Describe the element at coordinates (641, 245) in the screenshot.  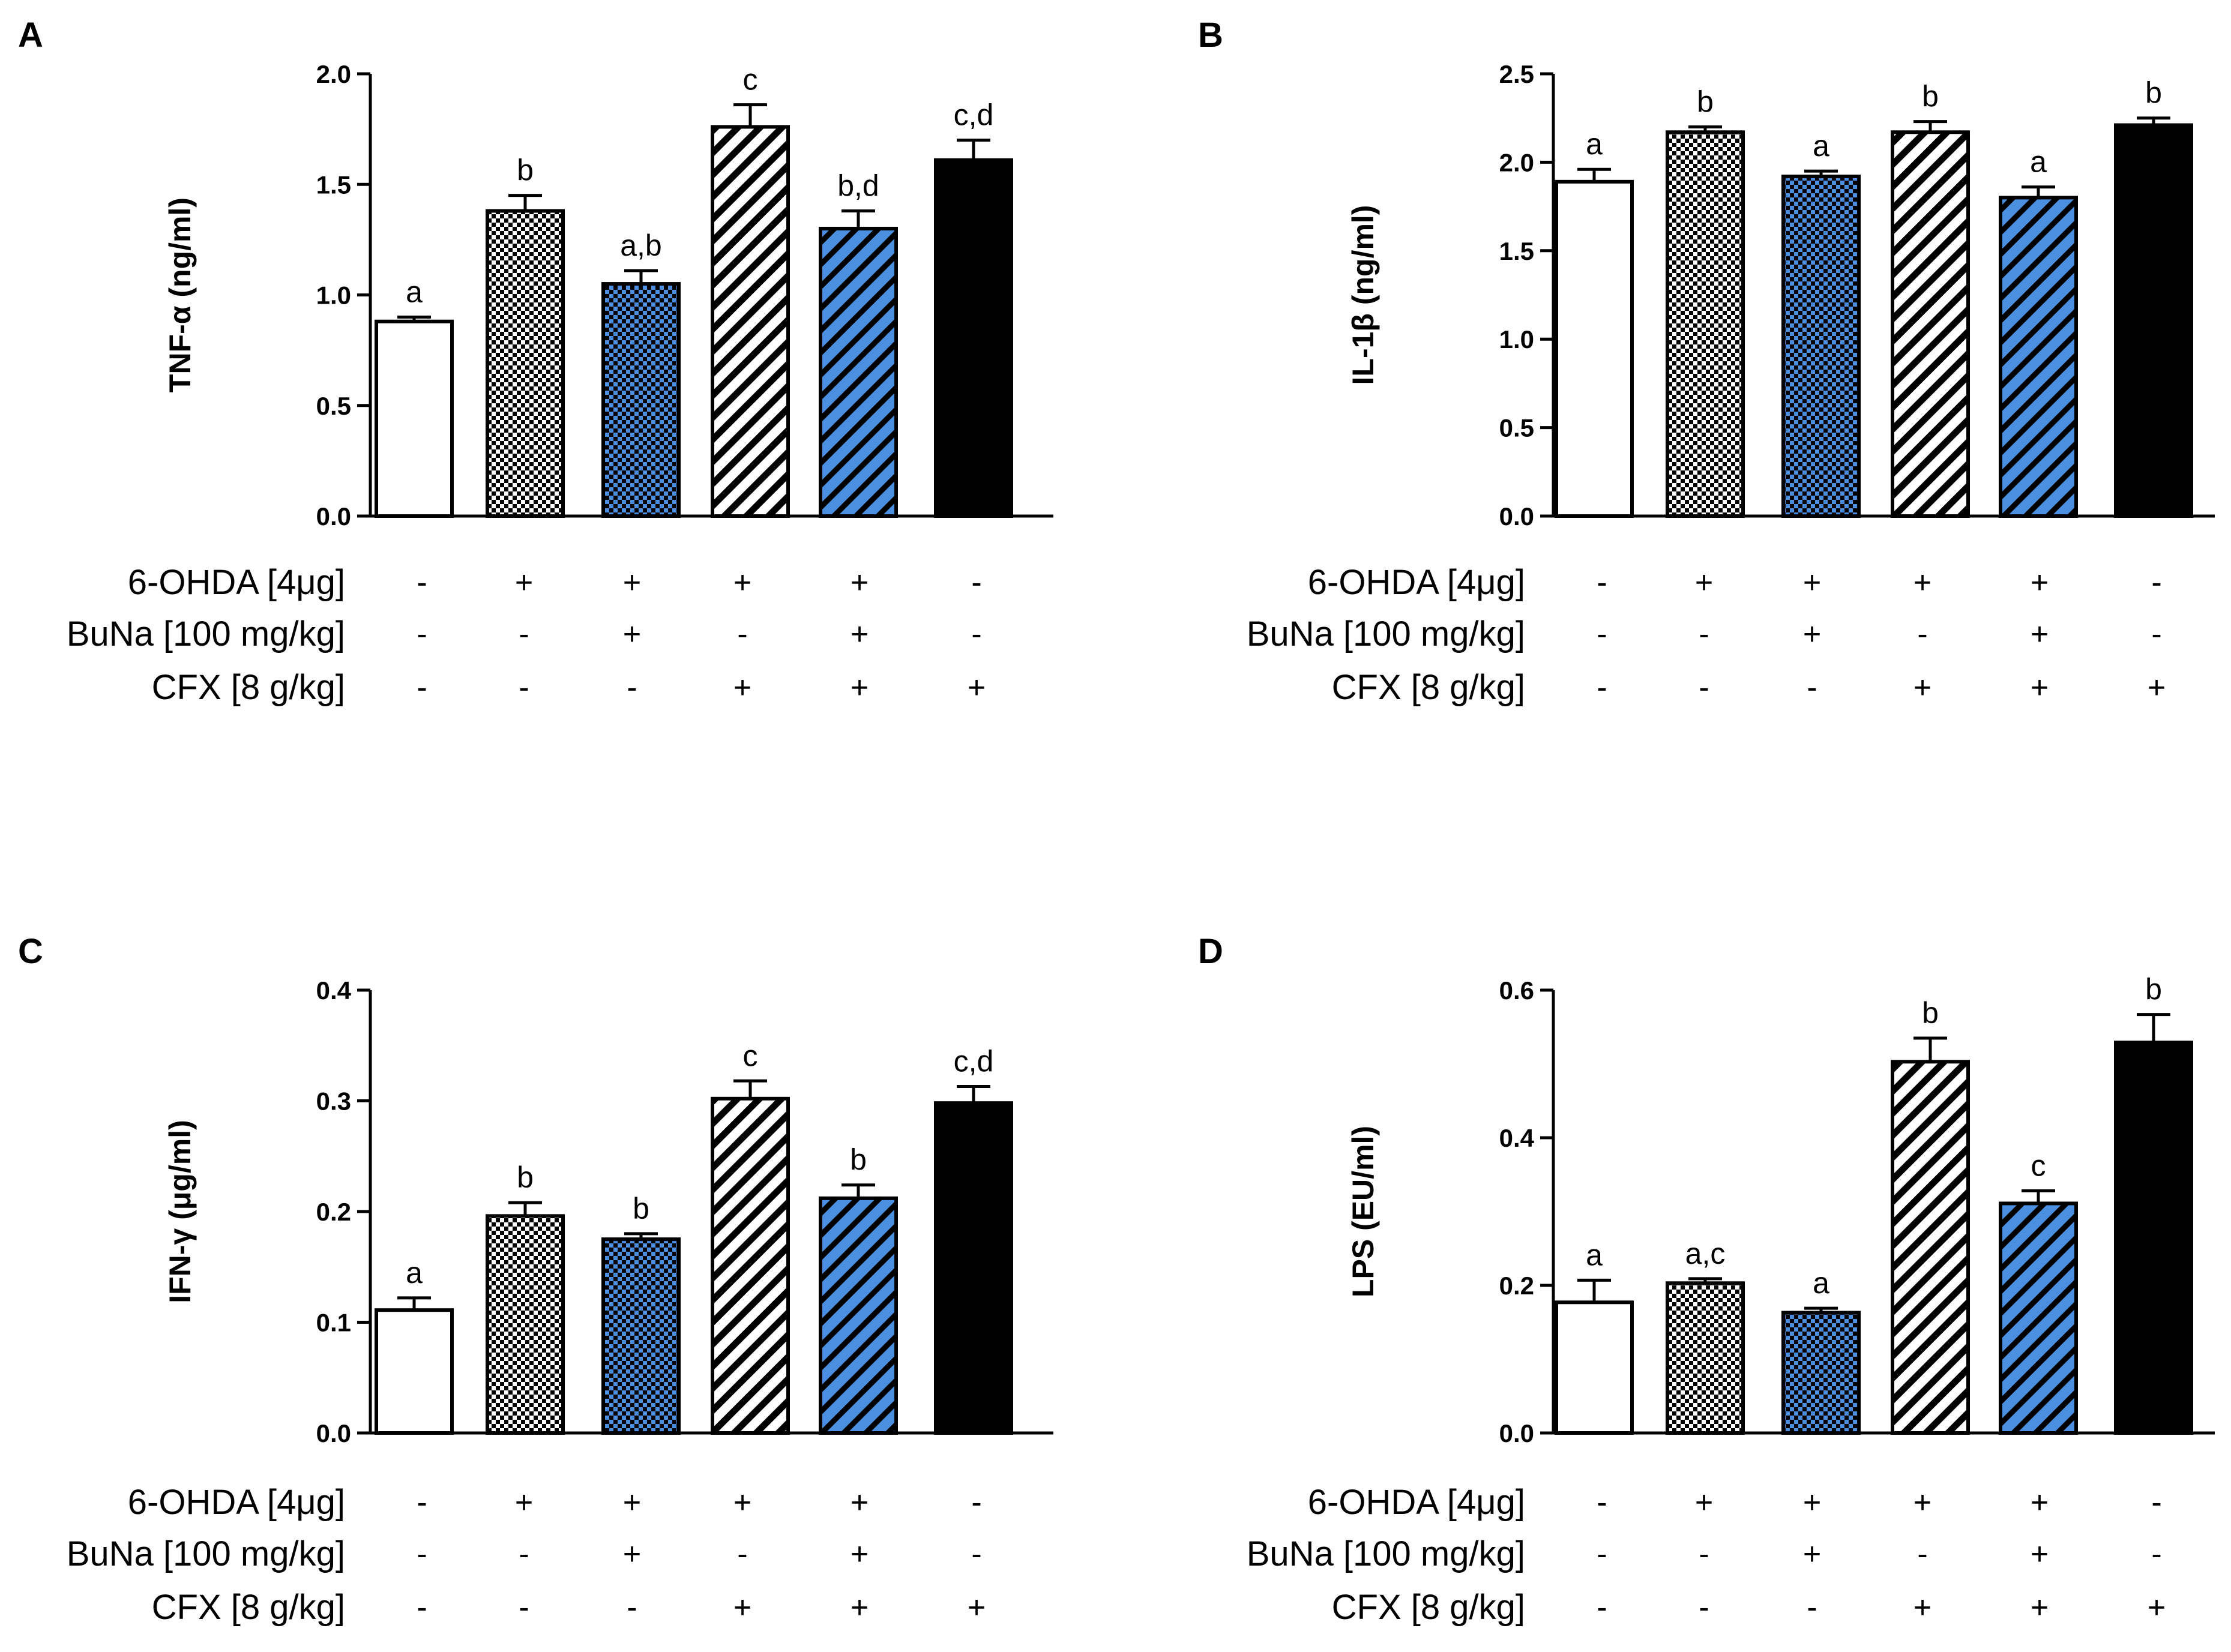
I see `significance-letter: a,b` at that location.